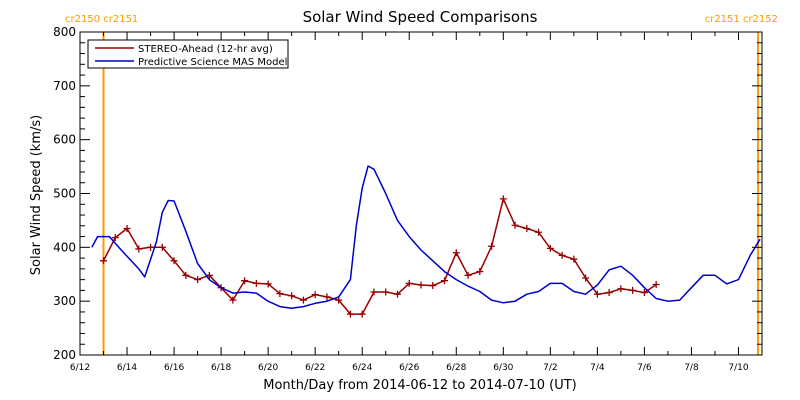 The height and width of the screenshot is (400, 800). What do you see at coordinates (64, 32) in the screenshot?
I see `y-tick-label: 800` at bounding box center [64, 32].